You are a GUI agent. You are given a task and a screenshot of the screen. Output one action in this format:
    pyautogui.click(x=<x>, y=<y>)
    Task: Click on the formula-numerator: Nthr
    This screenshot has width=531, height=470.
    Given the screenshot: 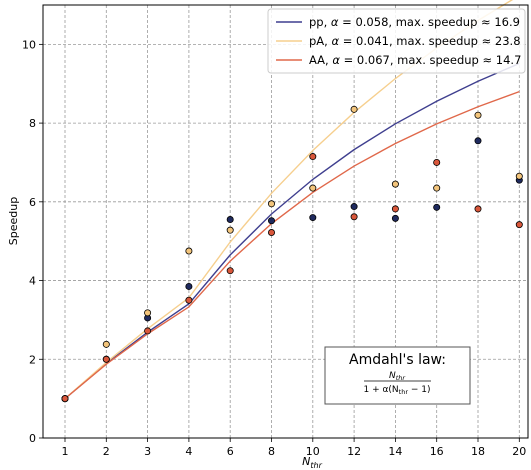 What is the action you would take?
    pyautogui.click(x=397, y=376)
    